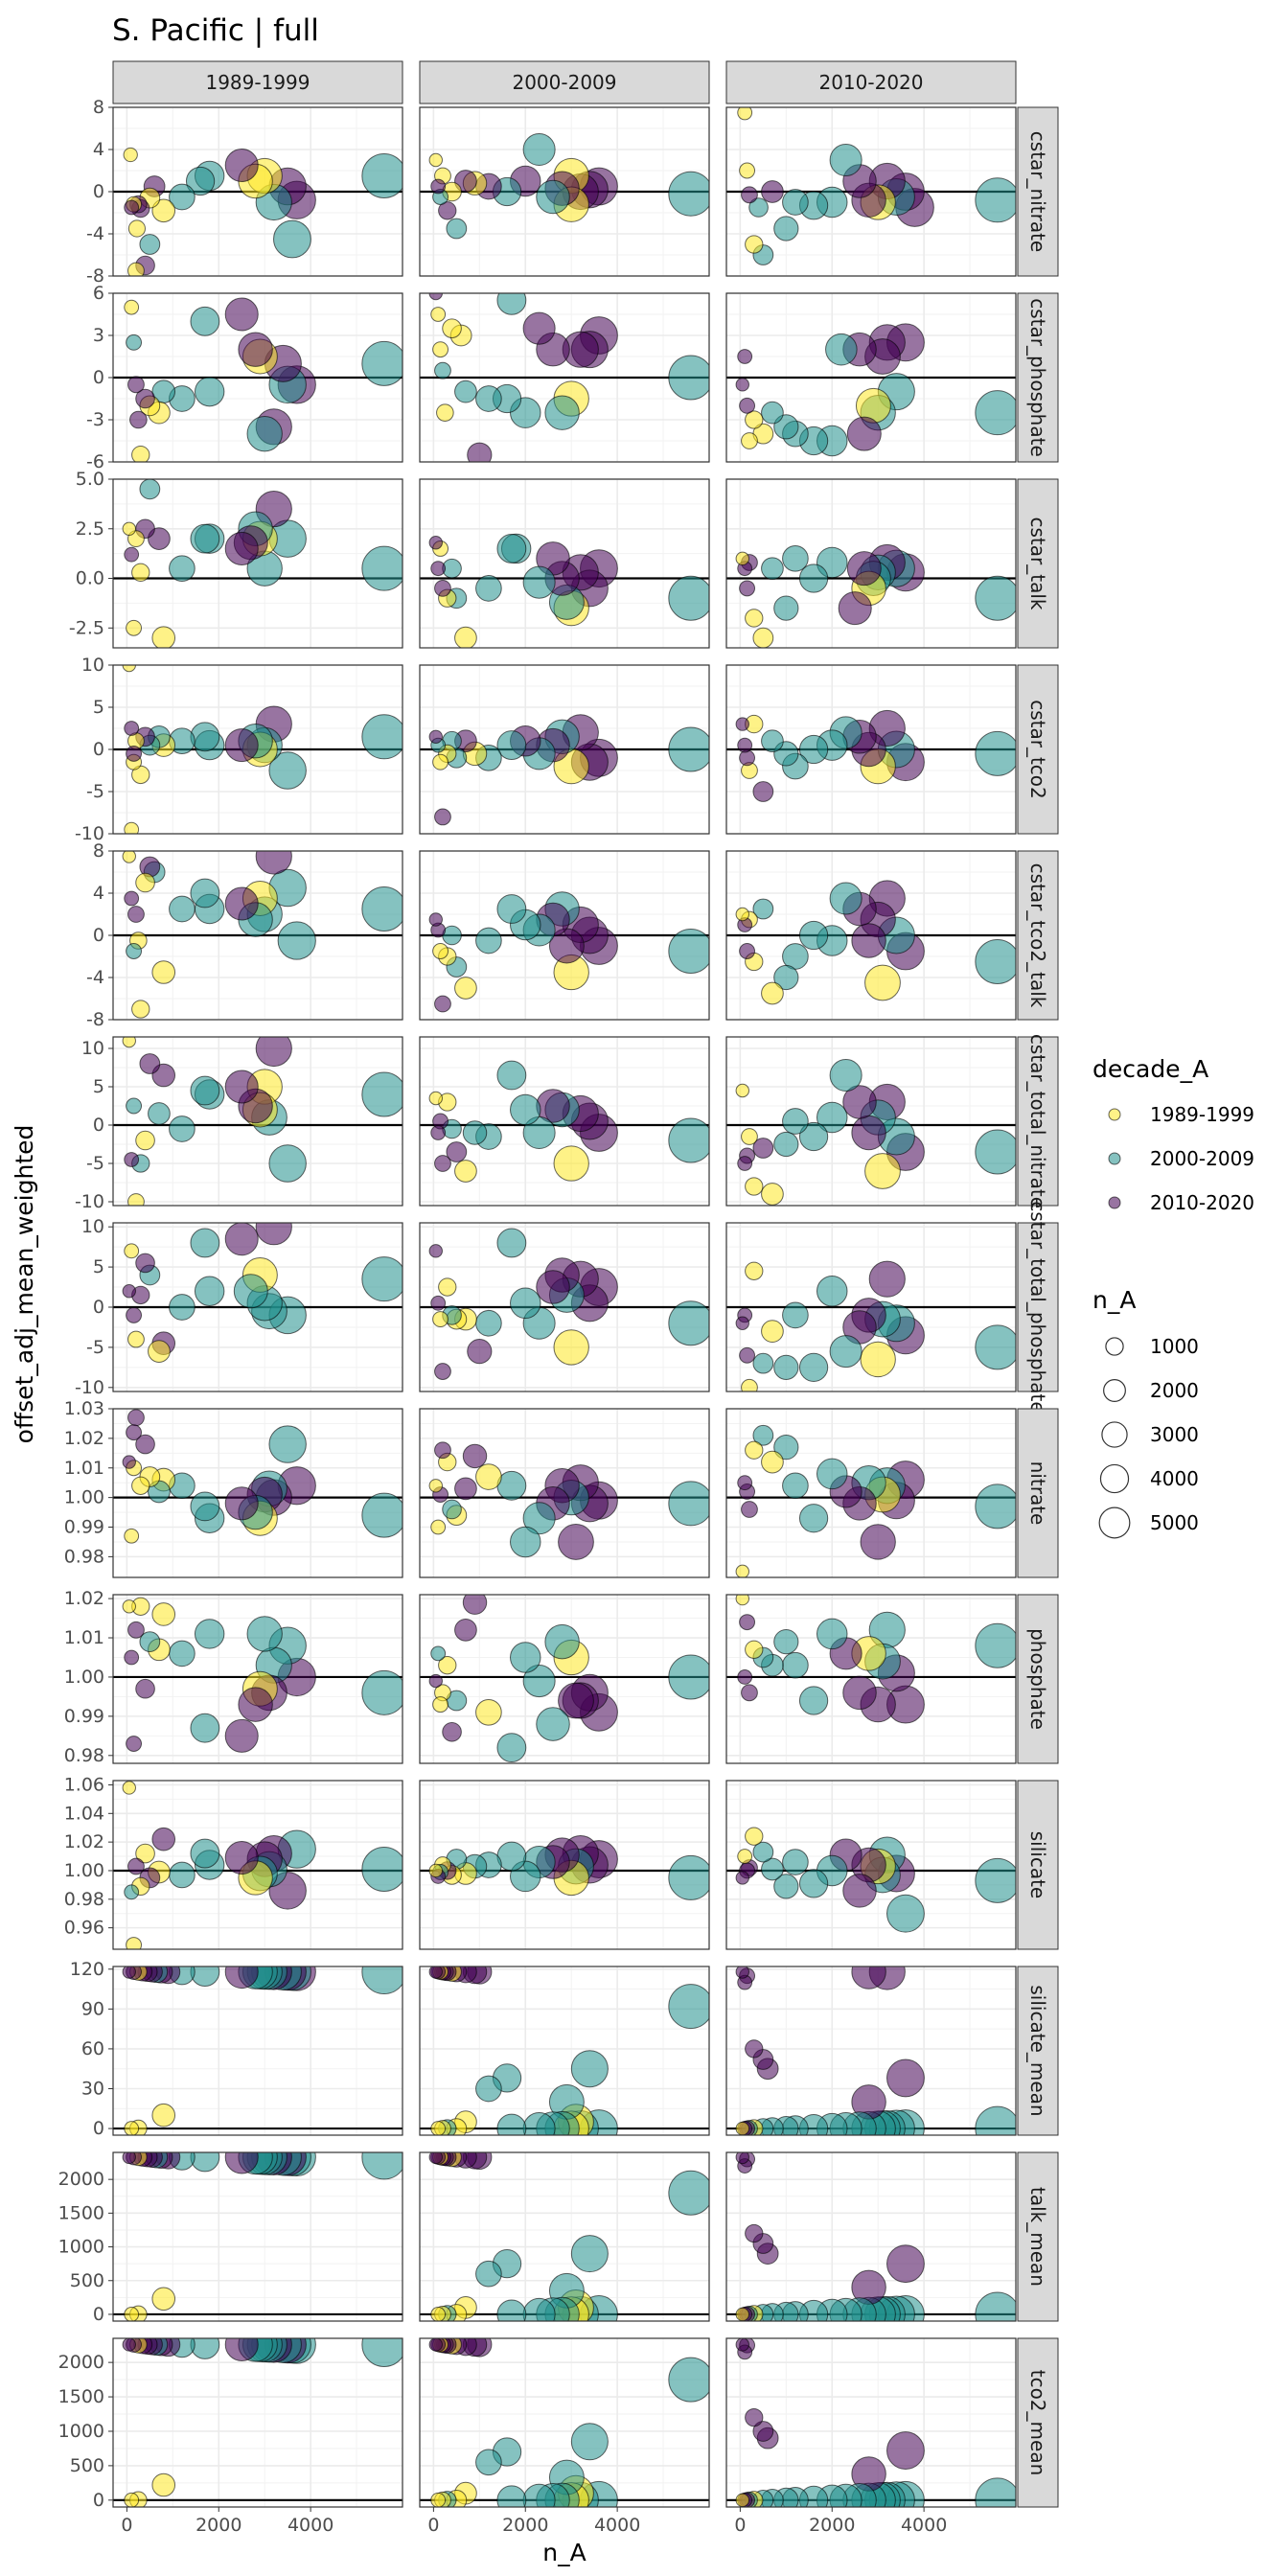  Describe the element at coordinates (1174, 1346) in the screenshot. I see `size-legend-label: 1000` at that location.